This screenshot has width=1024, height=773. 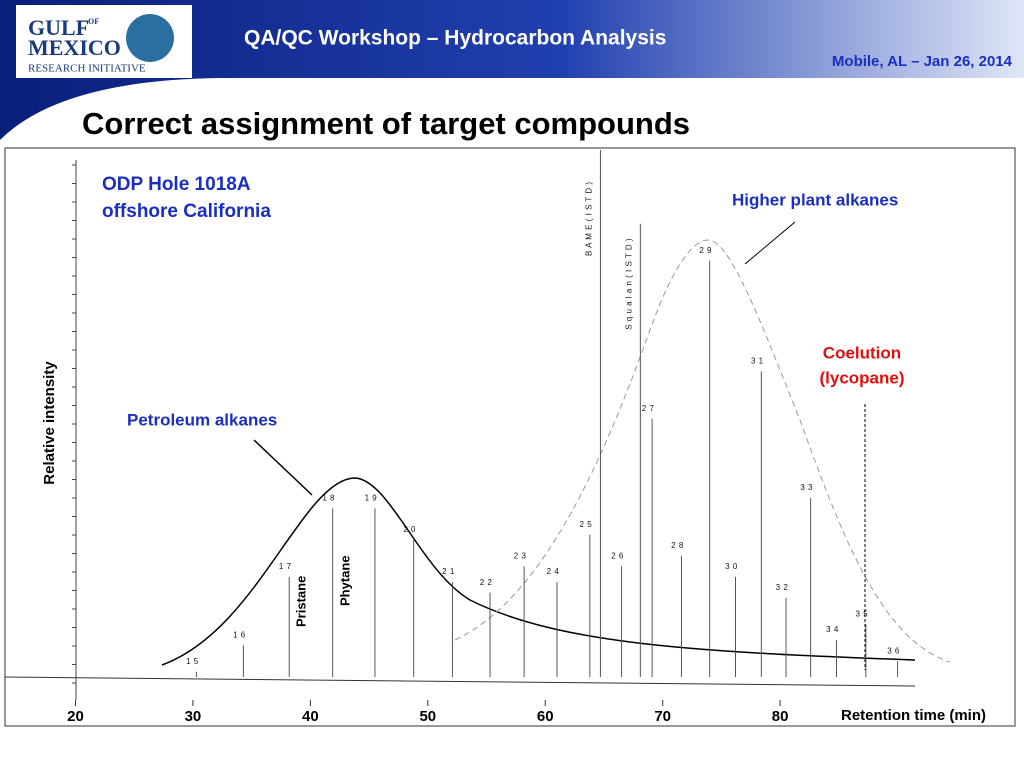 What do you see at coordinates (49, 423) in the screenshot?
I see `y-axis-label: Relative intensity` at bounding box center [49, 423].